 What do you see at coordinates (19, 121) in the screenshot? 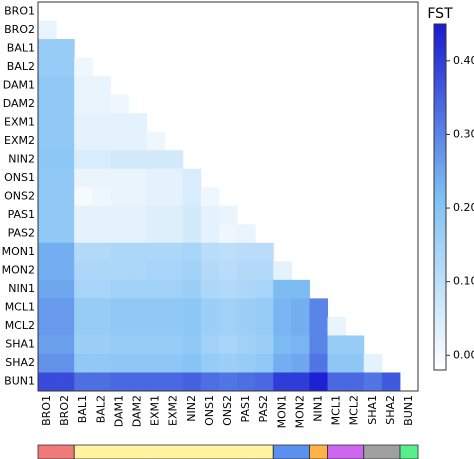
I see `y-tick-label: EXM1` at bounding box center [19, 121].